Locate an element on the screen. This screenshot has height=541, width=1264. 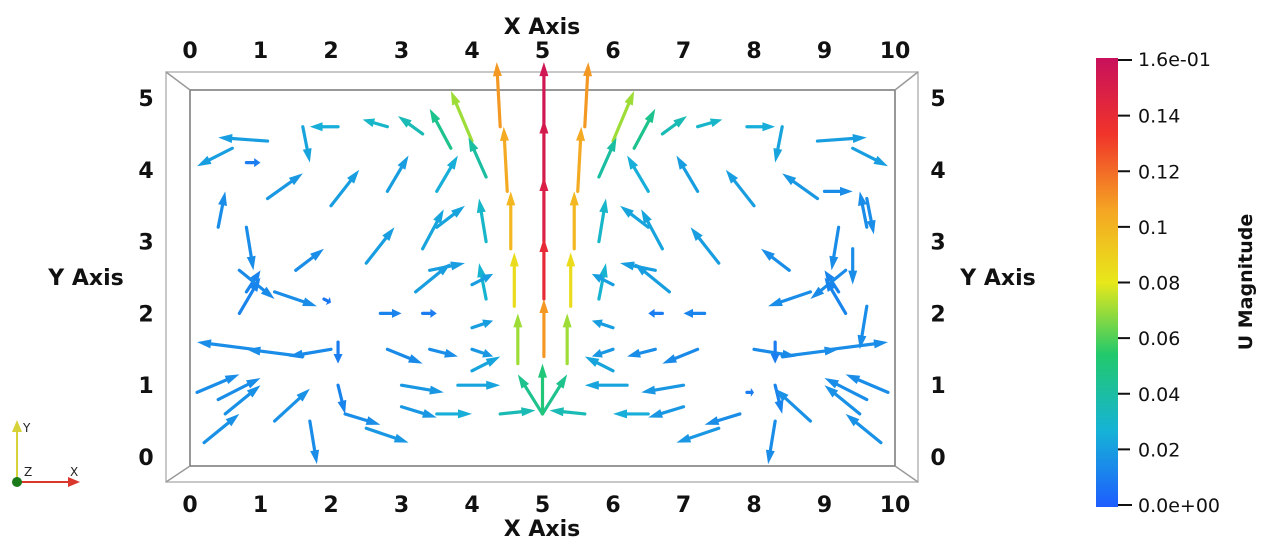
x-tick-labels-bottom: 0 1 2 3 4 5 6 7 8 9 10 is located at coordinates (546, 505).